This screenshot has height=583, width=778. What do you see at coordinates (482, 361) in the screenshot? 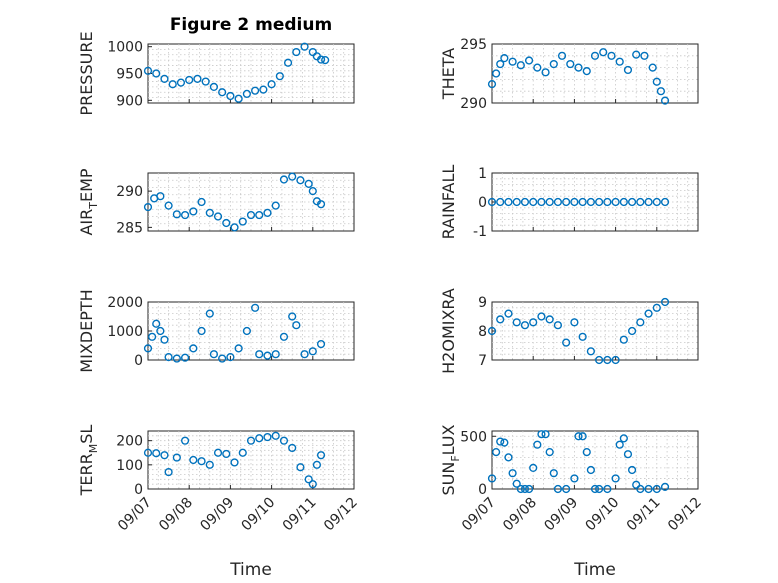
I see `y-tick-label: 7` at bounding box center [482, 361].